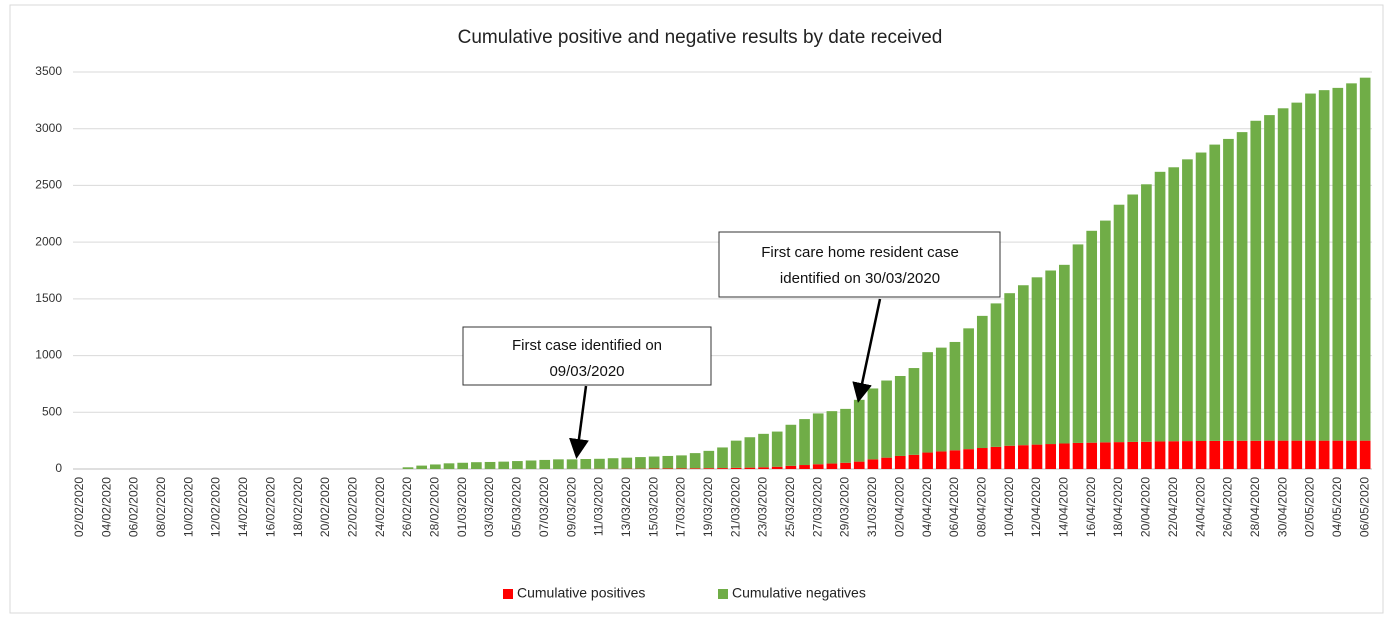 This screenshot has height=618, width=1393. I want to click on x-tick-label: 20/02/2020, so click(325, 507).